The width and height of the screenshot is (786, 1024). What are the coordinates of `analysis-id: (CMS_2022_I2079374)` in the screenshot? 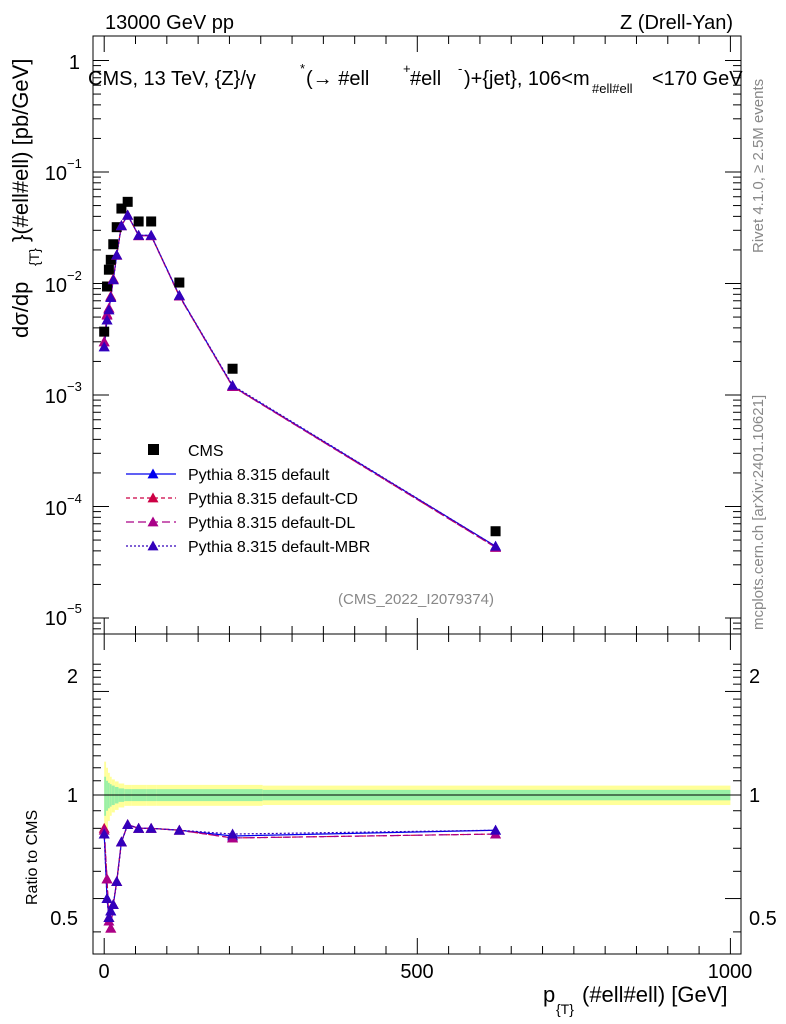 It's located at (416, 599).